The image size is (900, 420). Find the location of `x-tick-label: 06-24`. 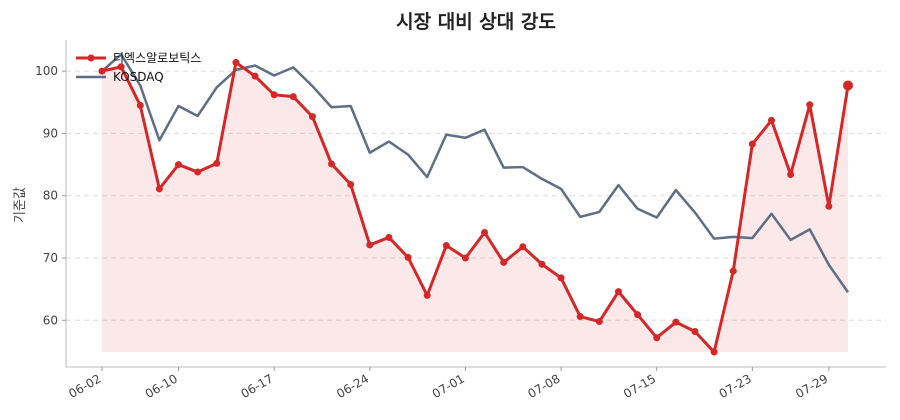

x-tick-label: 06-24 is located at coordinates (352, 386).